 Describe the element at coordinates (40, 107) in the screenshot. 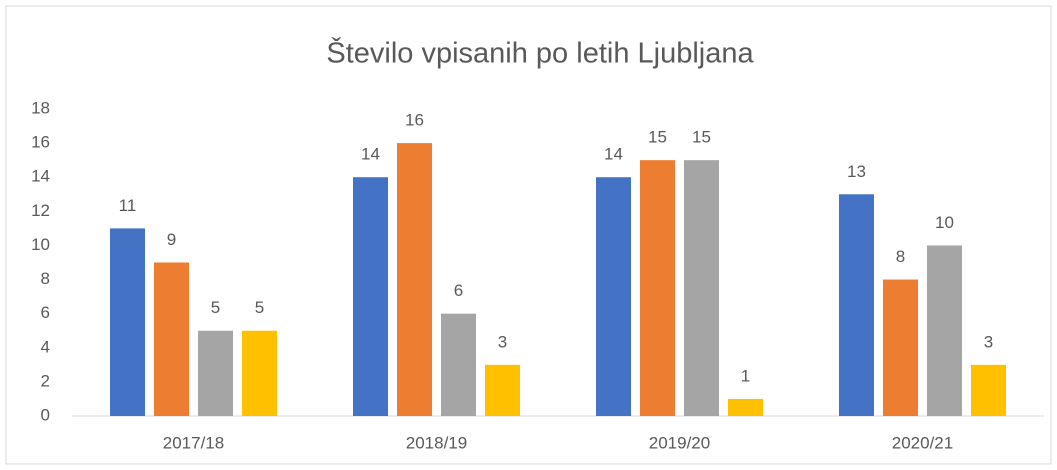

I see `y-tick-label: 18` at that location.